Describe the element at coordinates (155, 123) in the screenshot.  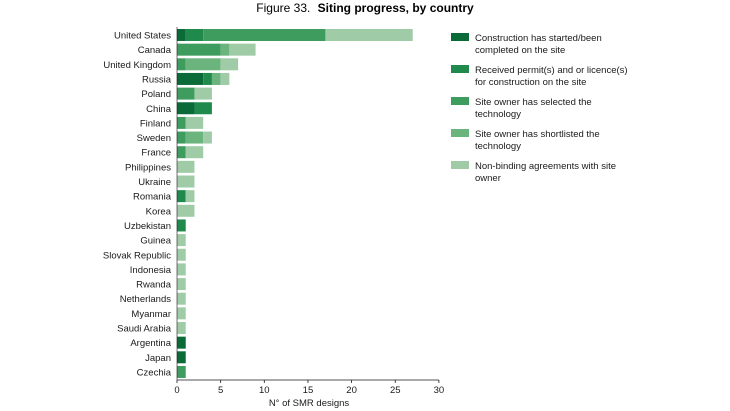
I see `category-label-finland: Finland` at that location.